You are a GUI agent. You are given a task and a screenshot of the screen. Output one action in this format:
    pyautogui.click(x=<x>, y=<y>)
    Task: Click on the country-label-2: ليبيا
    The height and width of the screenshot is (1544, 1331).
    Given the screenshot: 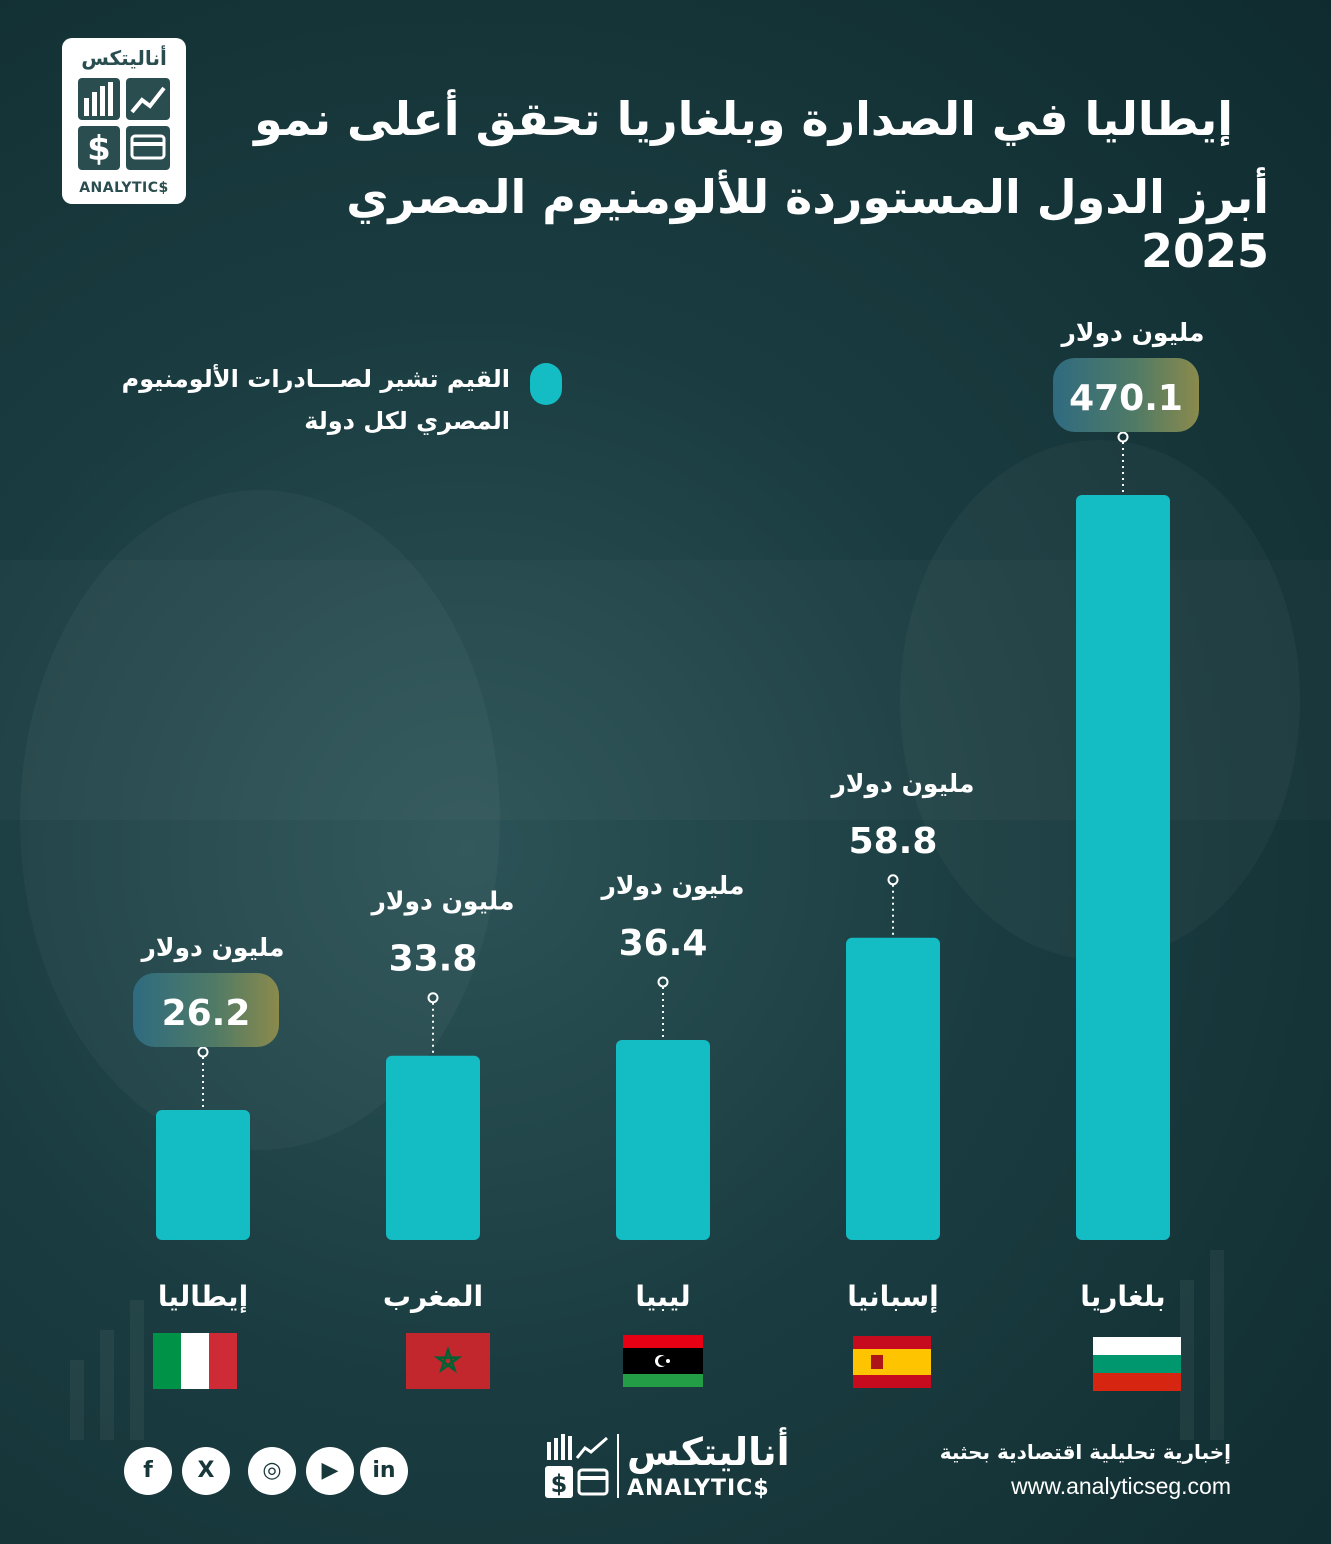 What is the action you would take?
    pyautogui.click(x=662, y=1296)
    